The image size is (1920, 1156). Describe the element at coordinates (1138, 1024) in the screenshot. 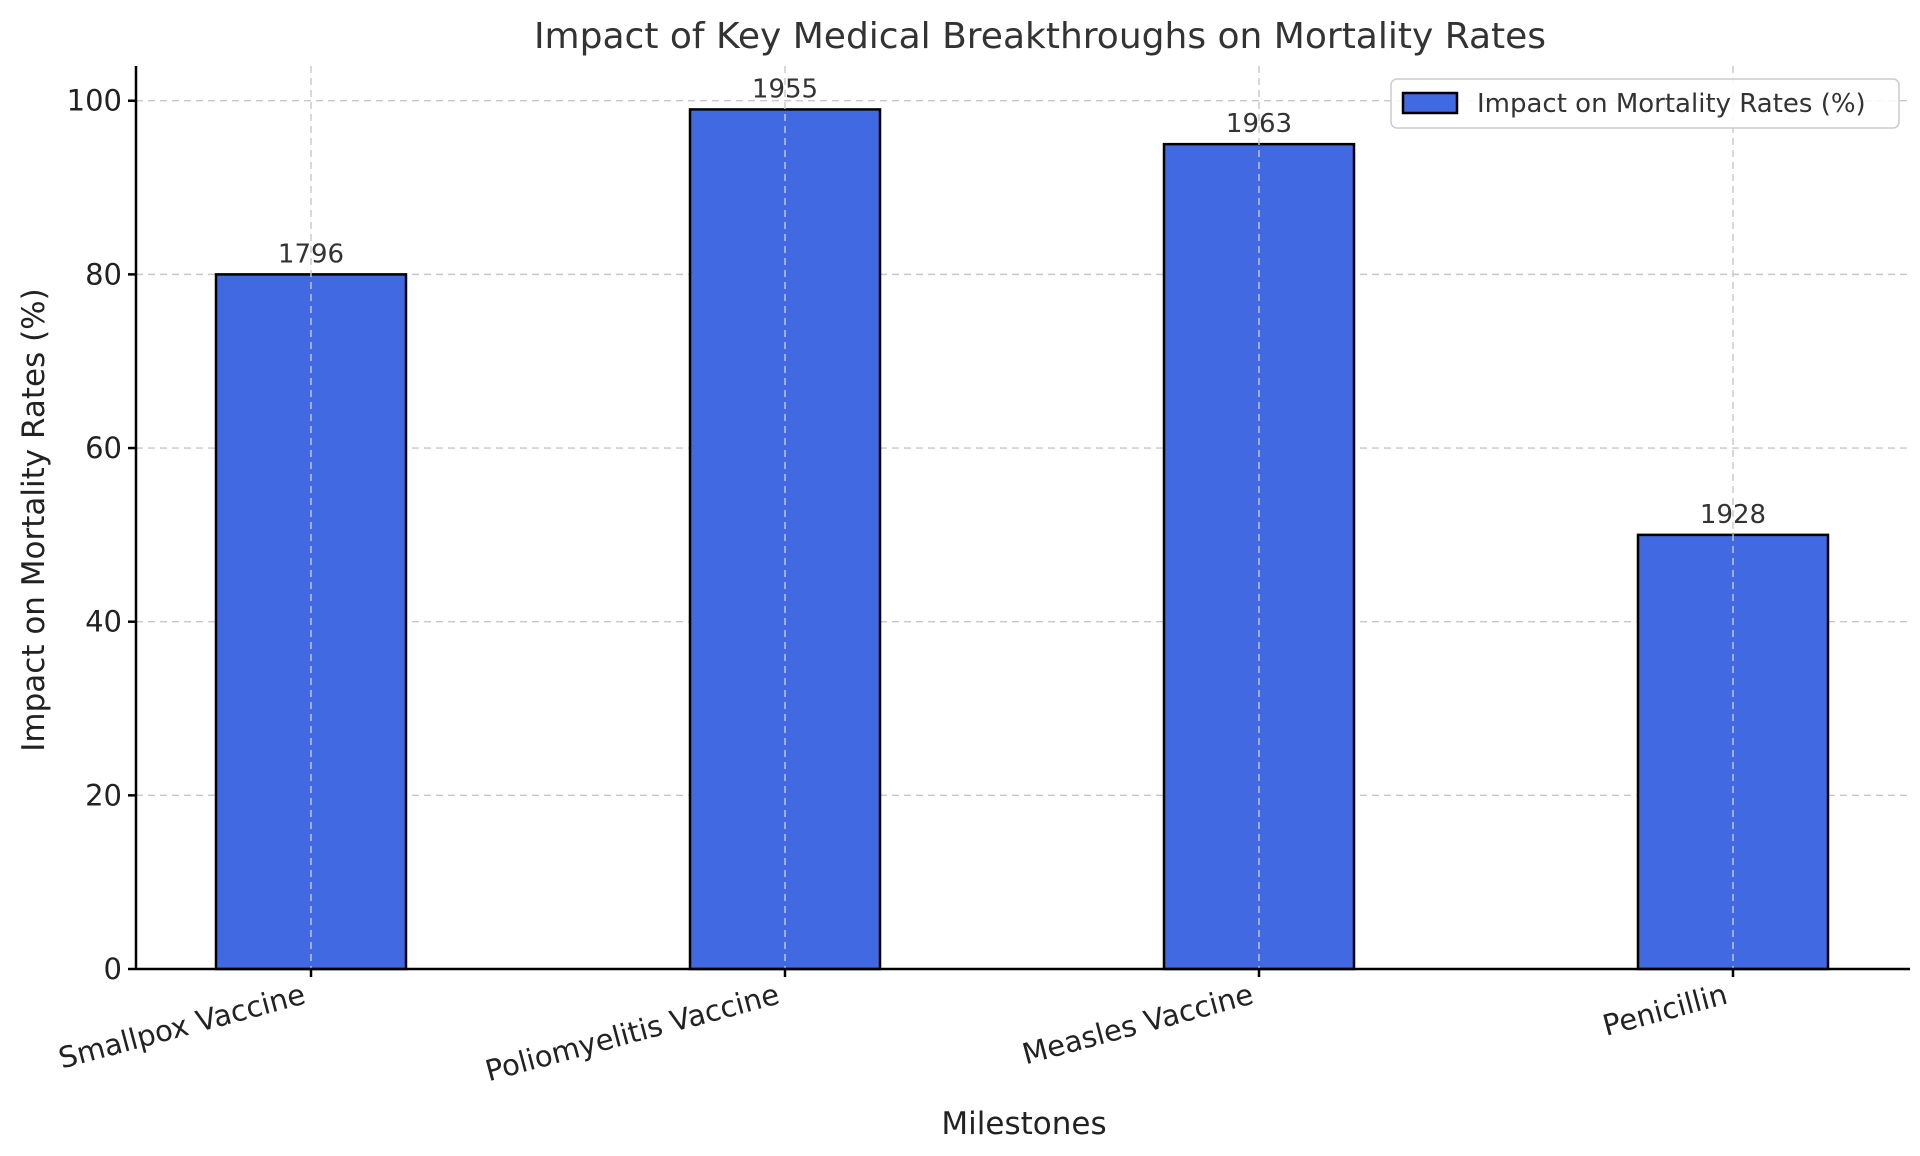

I see `x-tick-label: Measles Vaccine` at that location.